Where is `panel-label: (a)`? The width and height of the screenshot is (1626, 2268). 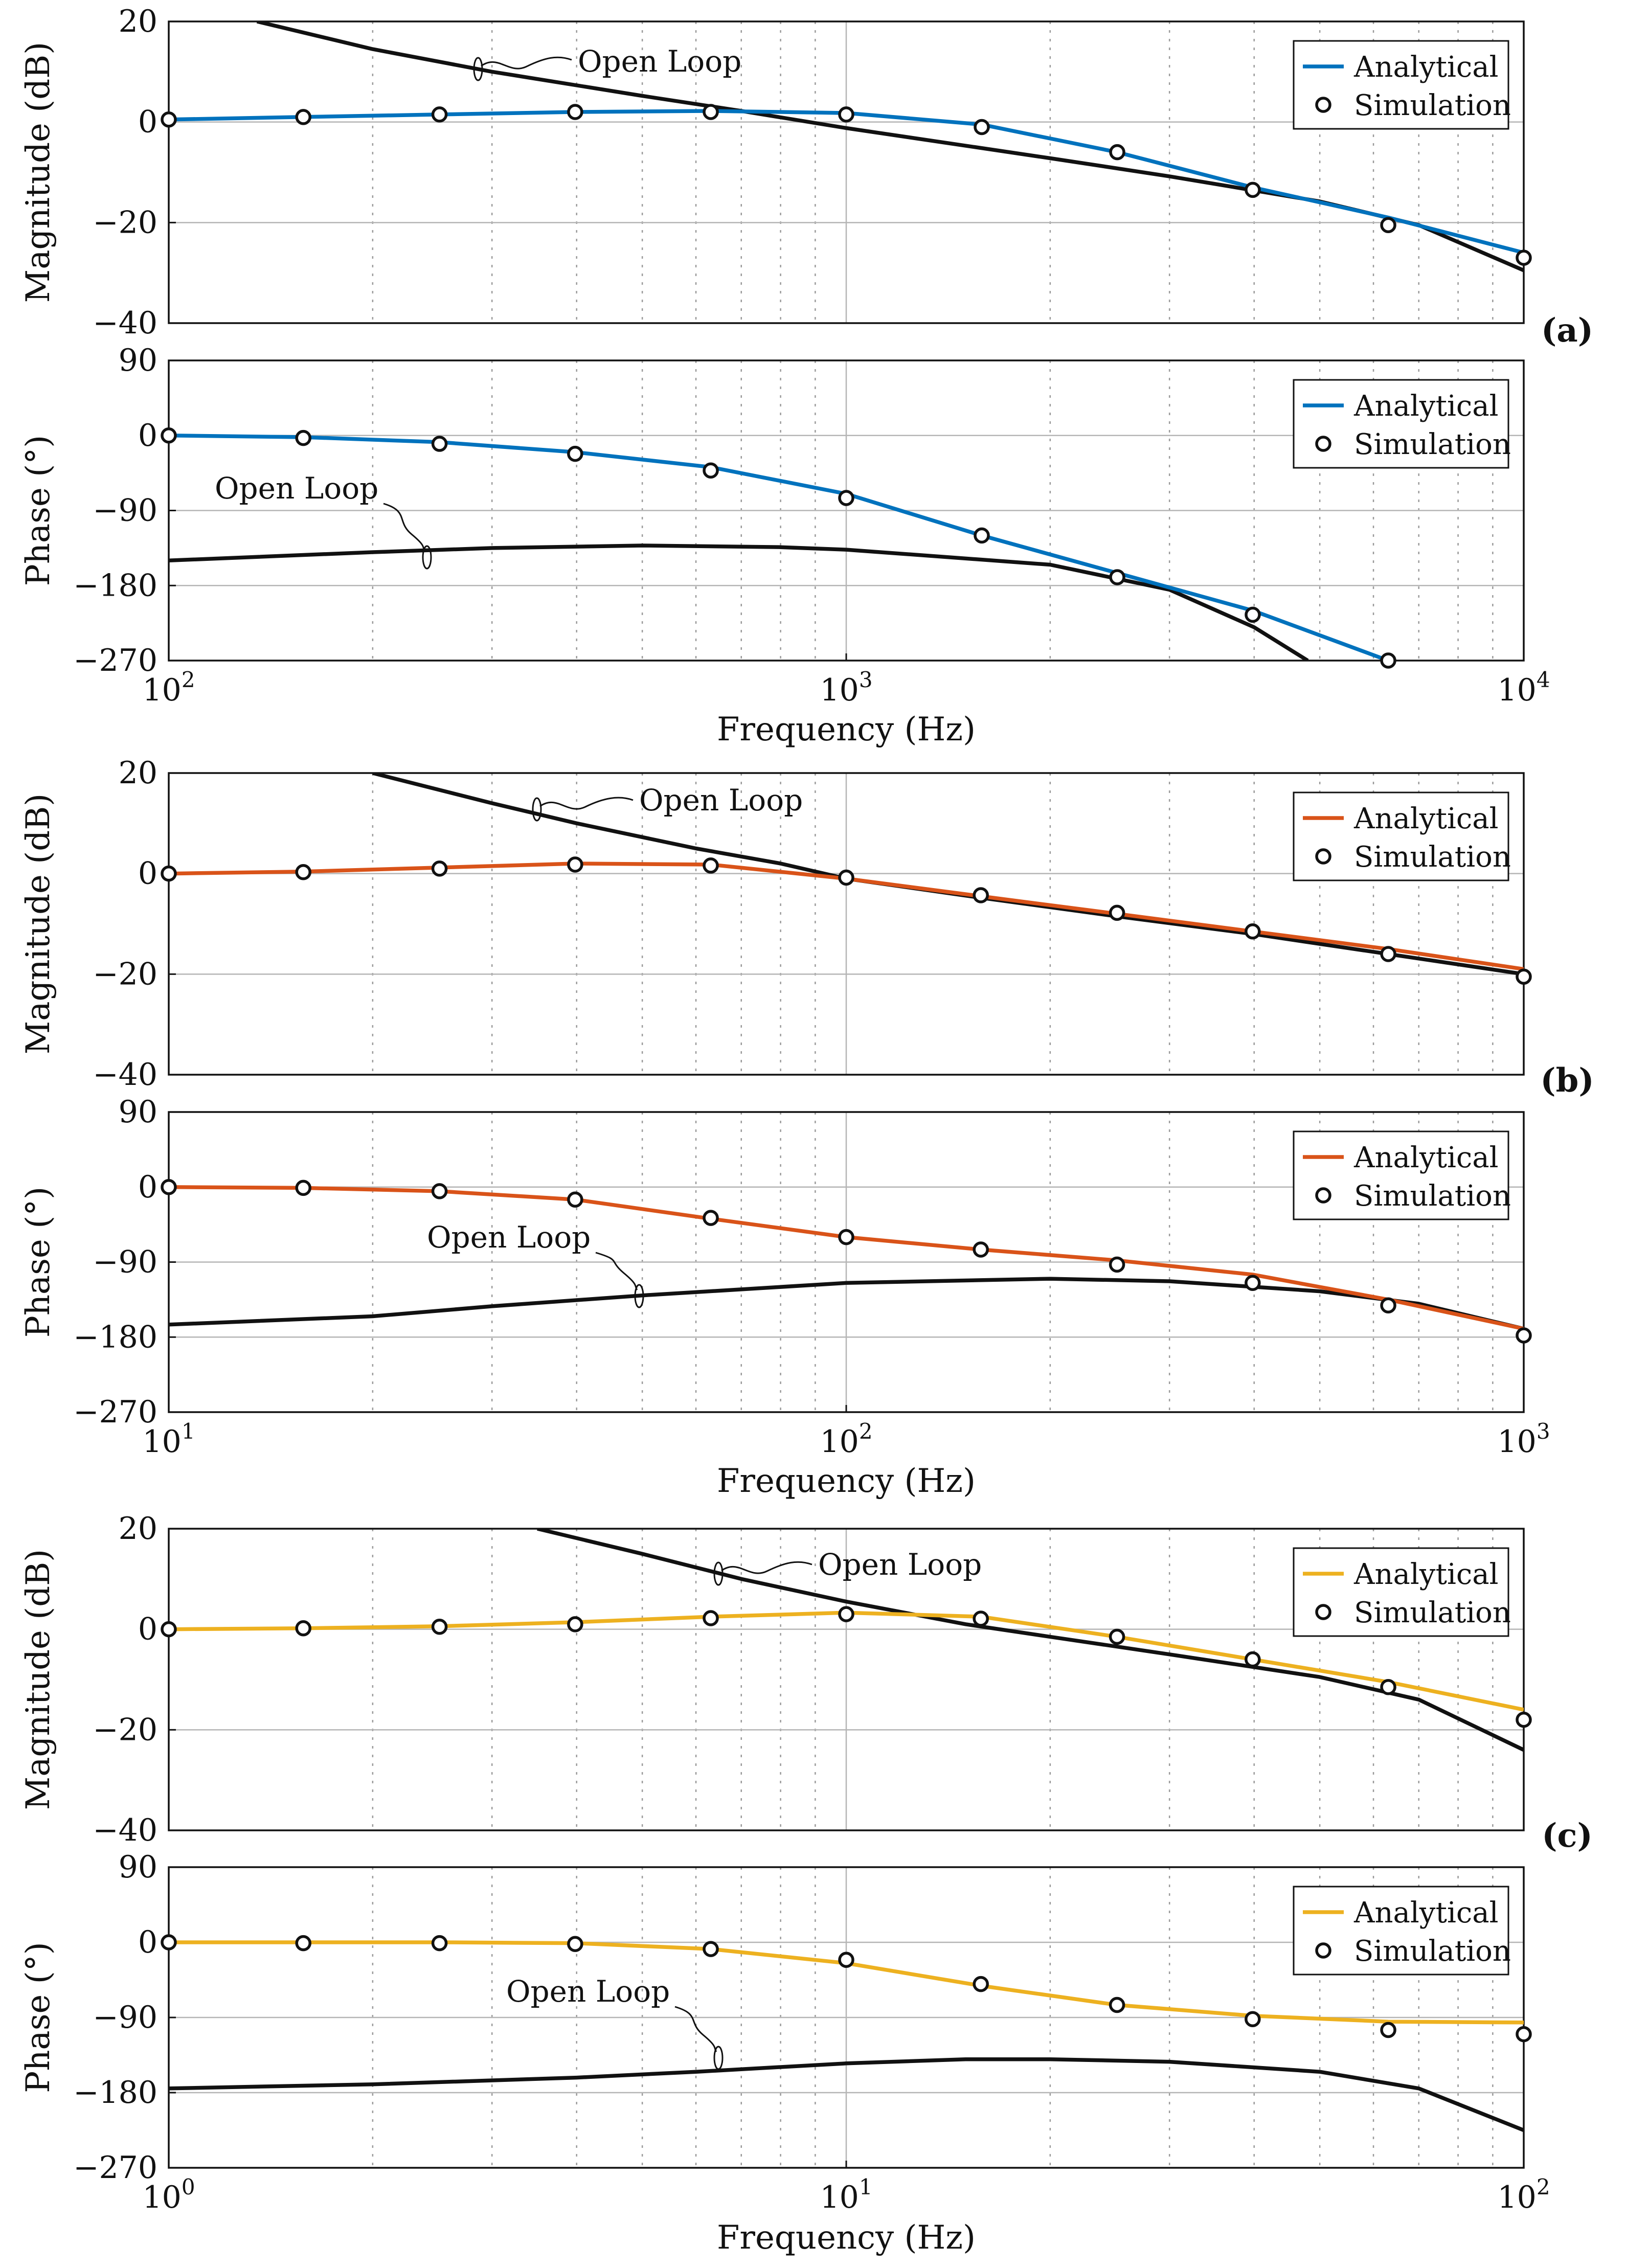
panel-label: (a) is located at coordinates (1567, 330).